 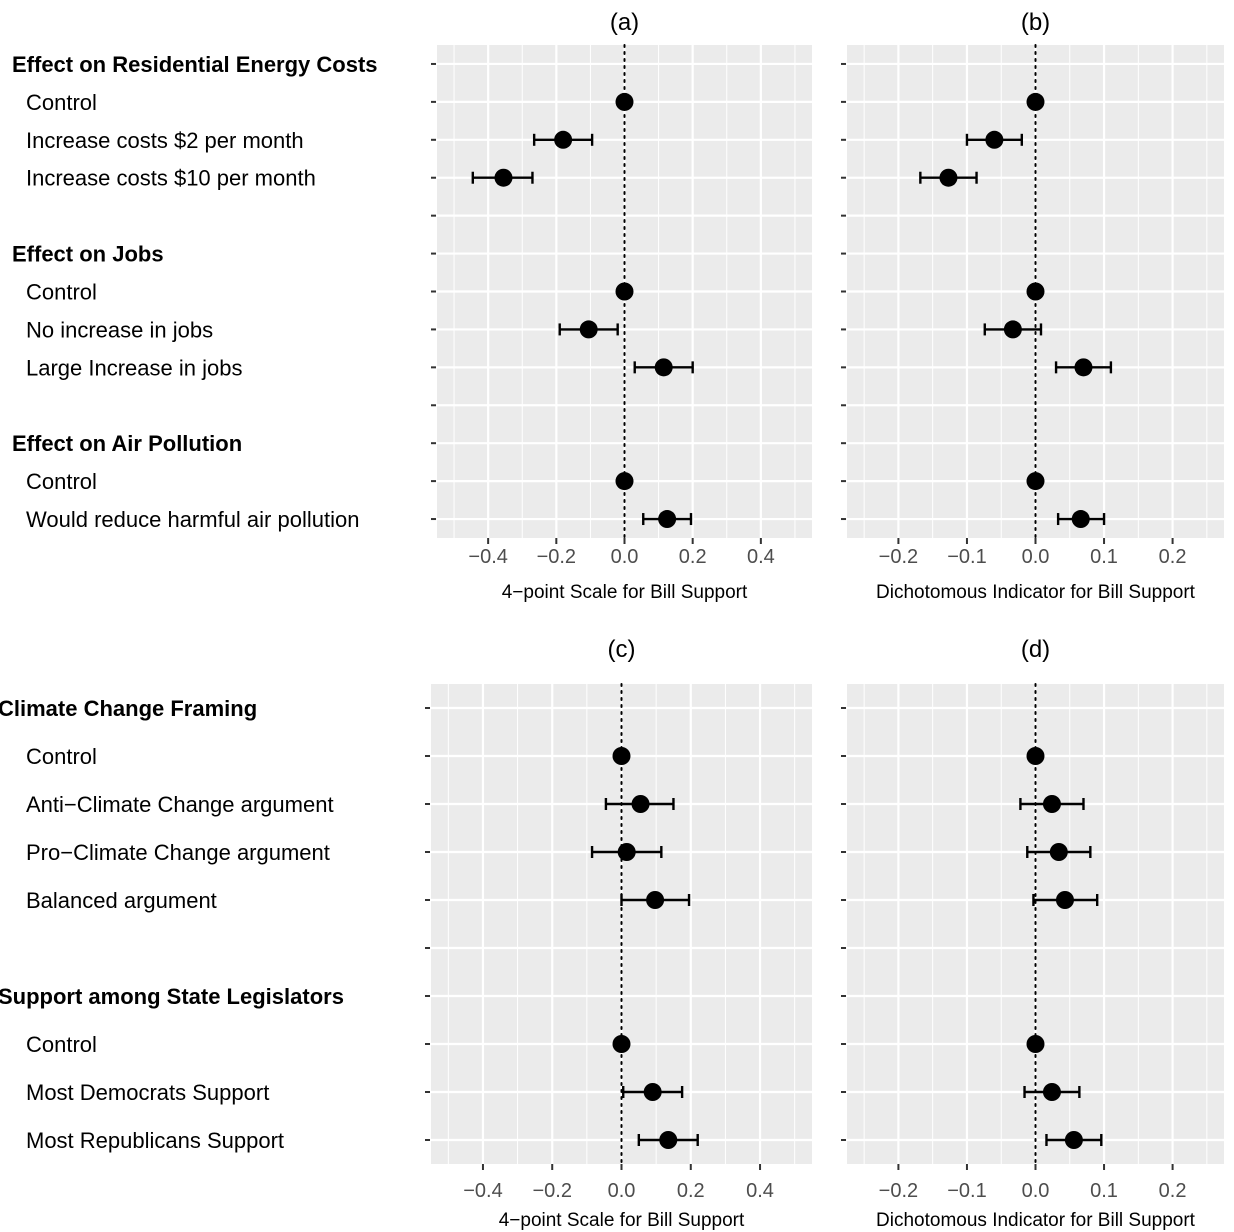 I want to click on y-row-label: Would reduce harmful air pollution, so click(x=192, y=519).